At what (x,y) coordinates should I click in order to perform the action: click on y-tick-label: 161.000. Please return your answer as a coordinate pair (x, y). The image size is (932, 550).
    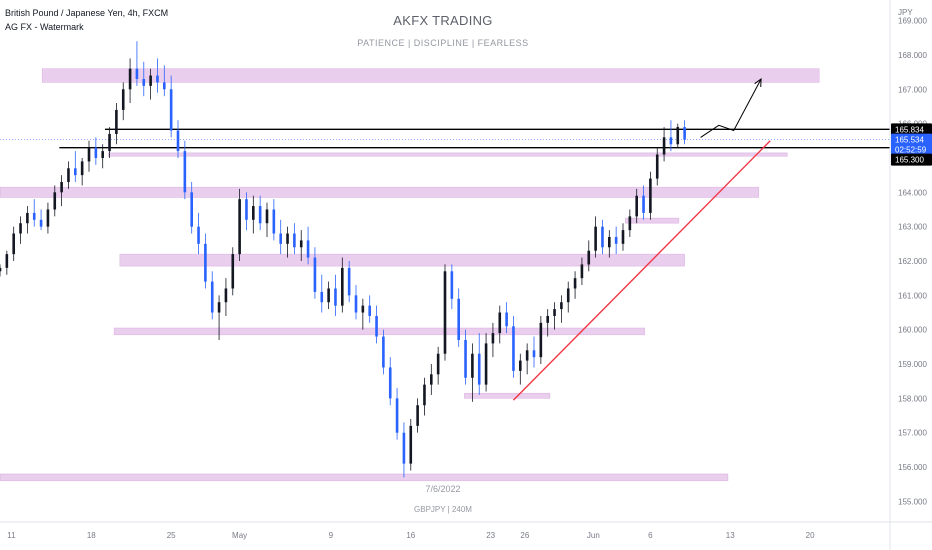
    Looking at the image, I should click on (912, 295).